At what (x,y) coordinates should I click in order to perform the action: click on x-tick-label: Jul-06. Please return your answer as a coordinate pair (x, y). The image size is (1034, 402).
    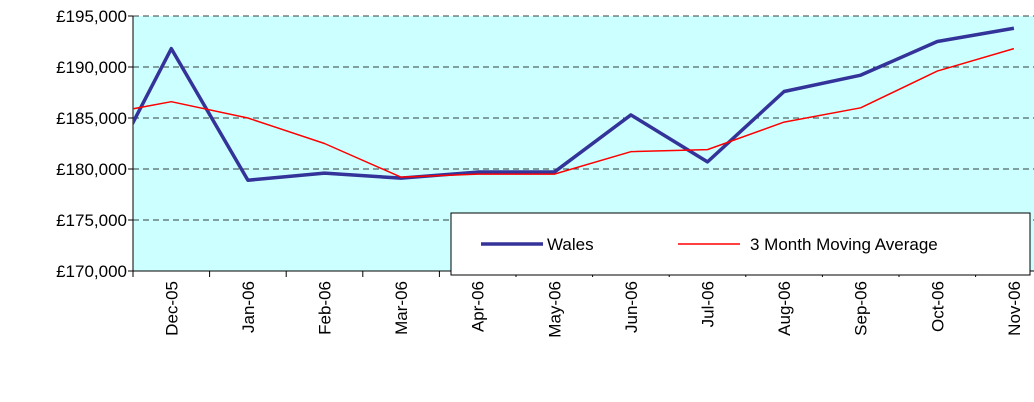
    Looking at the image, I should click on (708, 304).